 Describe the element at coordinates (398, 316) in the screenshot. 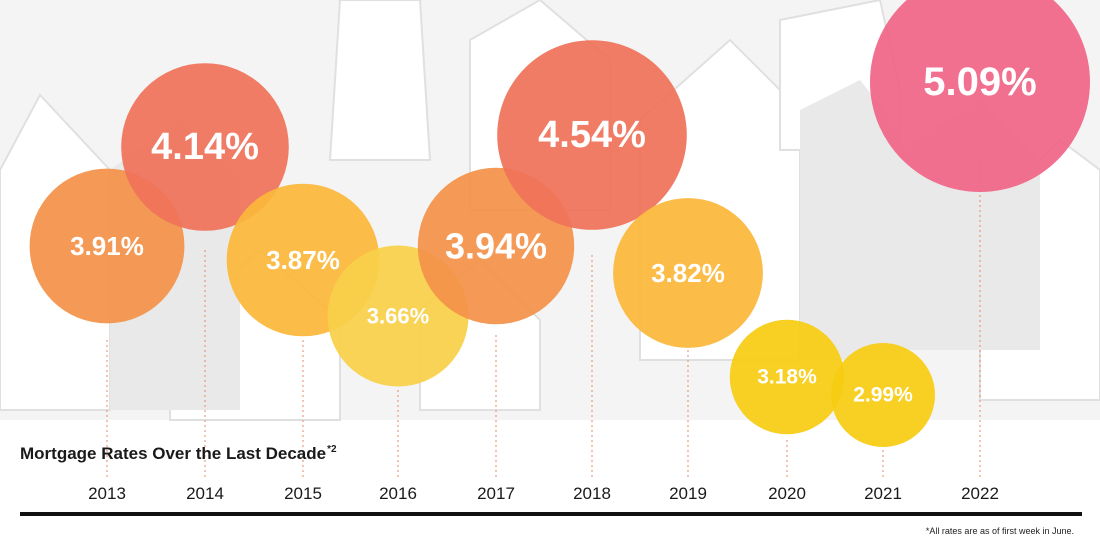

I see `rate-label-2016: 3.66%` at that location.